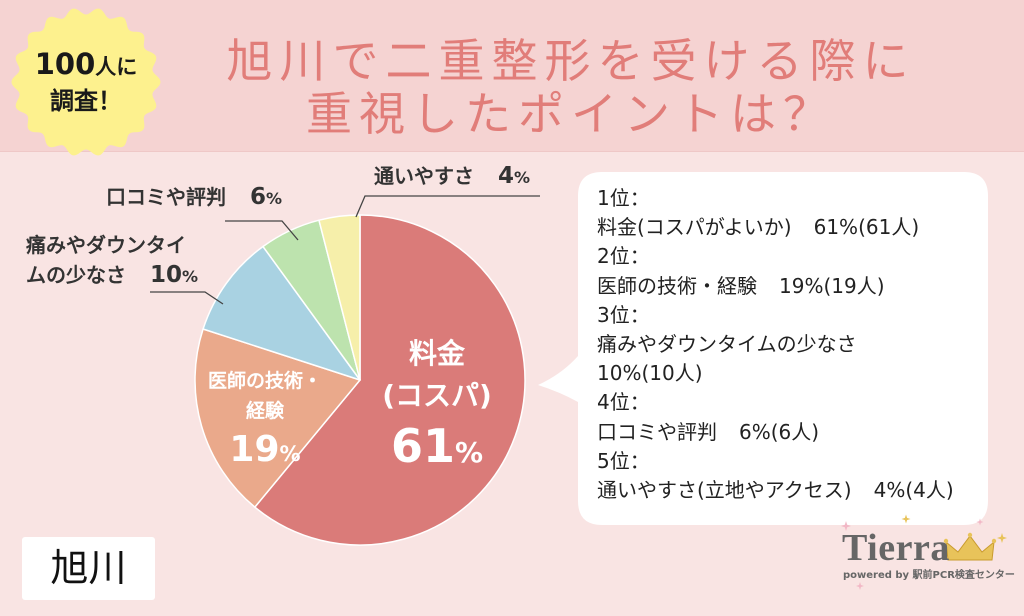  I want to click on pie-slice-access, so click(339, 297).